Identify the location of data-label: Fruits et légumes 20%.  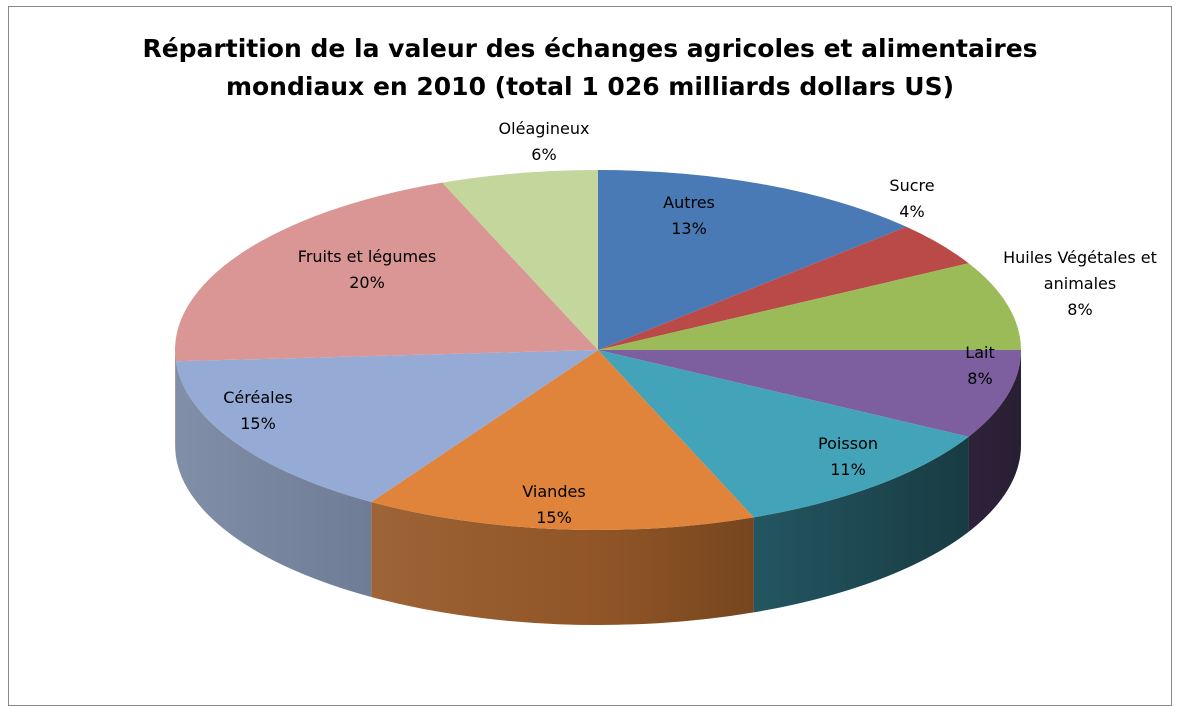
(367, 270).